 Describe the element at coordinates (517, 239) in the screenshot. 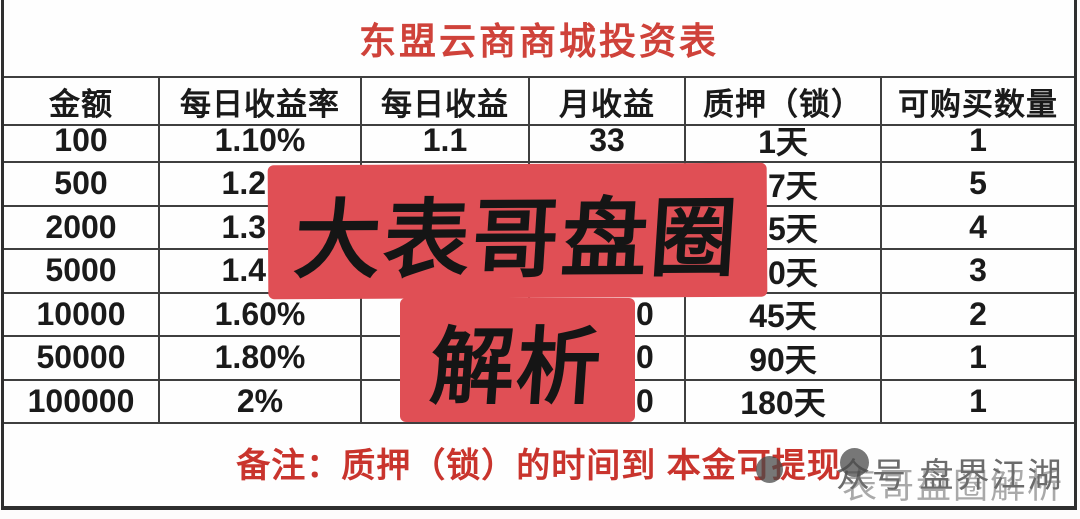

I see `overlay-text-line1: 大表哥盘圈` at that location.